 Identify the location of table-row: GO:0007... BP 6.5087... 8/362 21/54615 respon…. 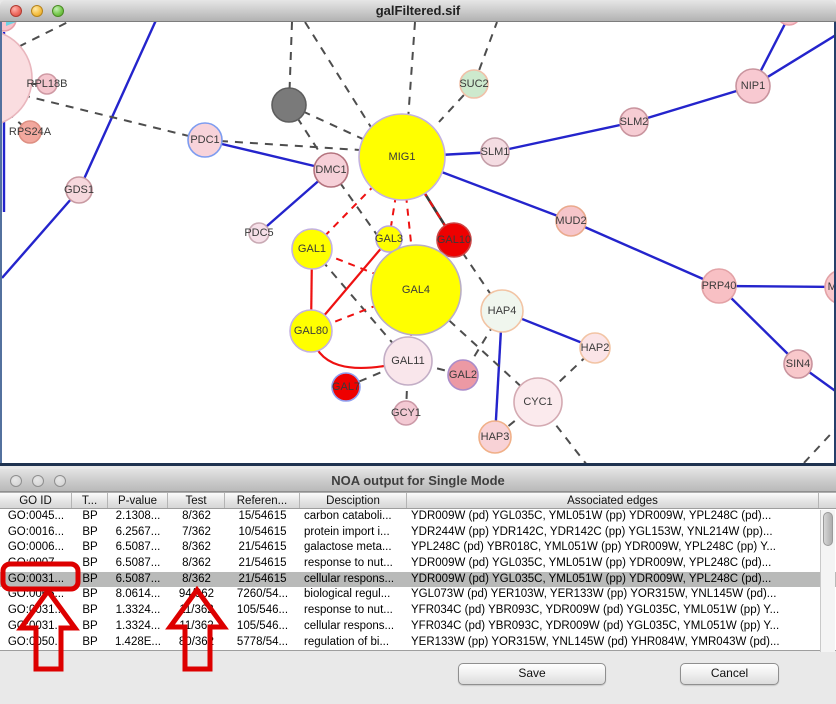
(418, 564).